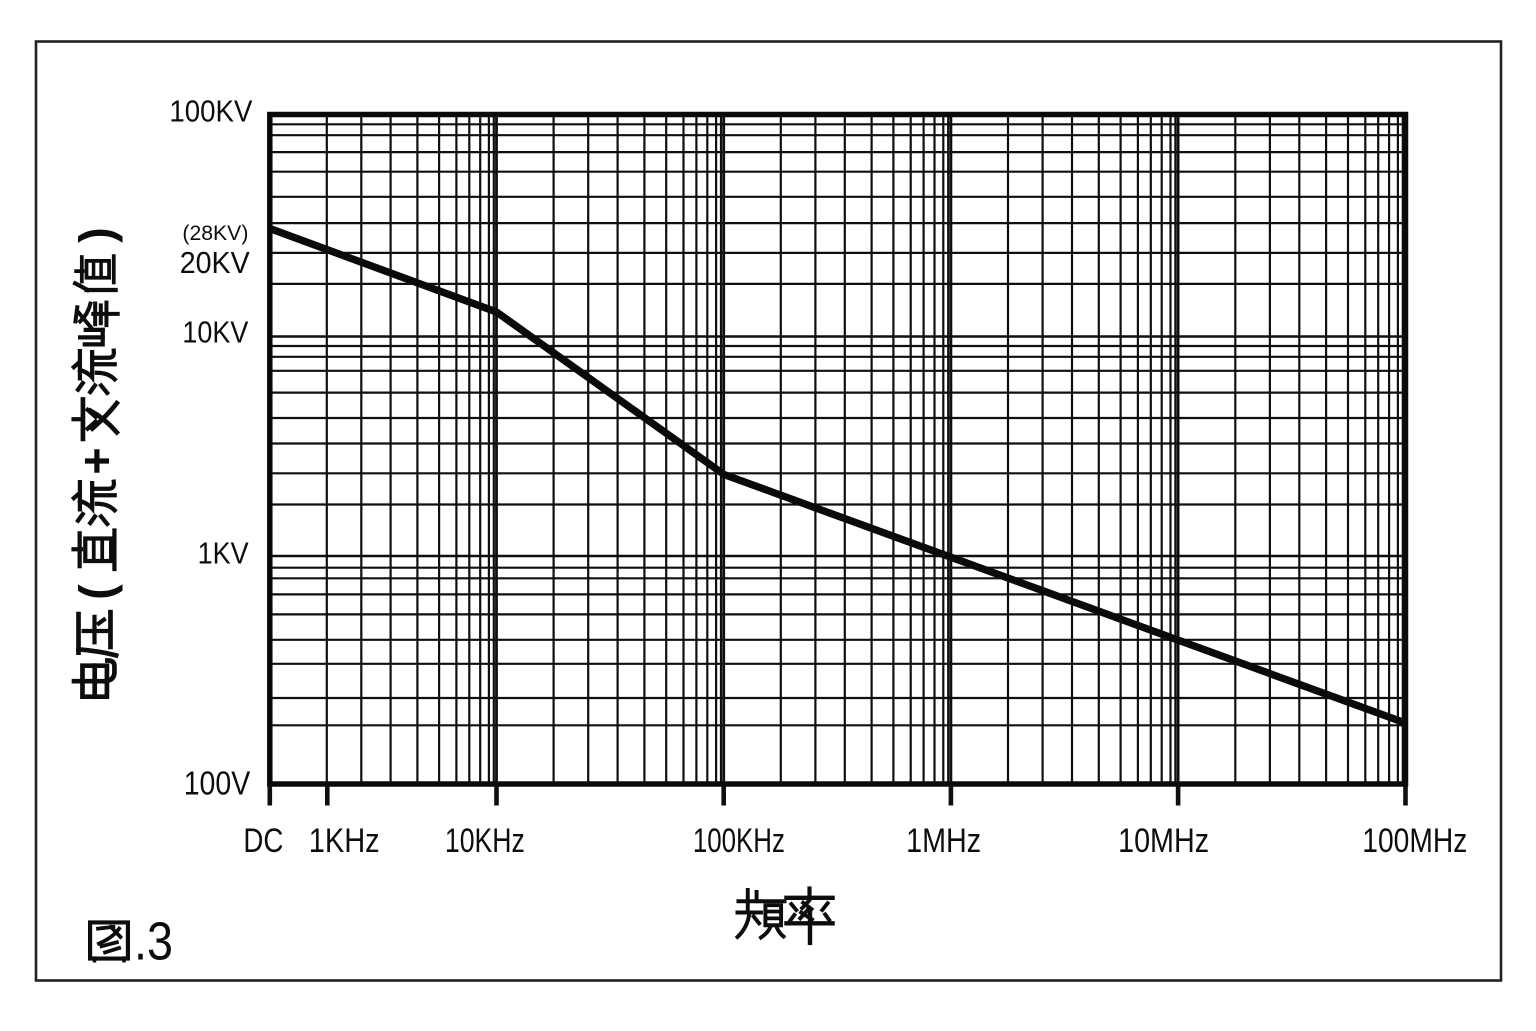  I want to click on svg-text: 10KHz, so click(485, 841).